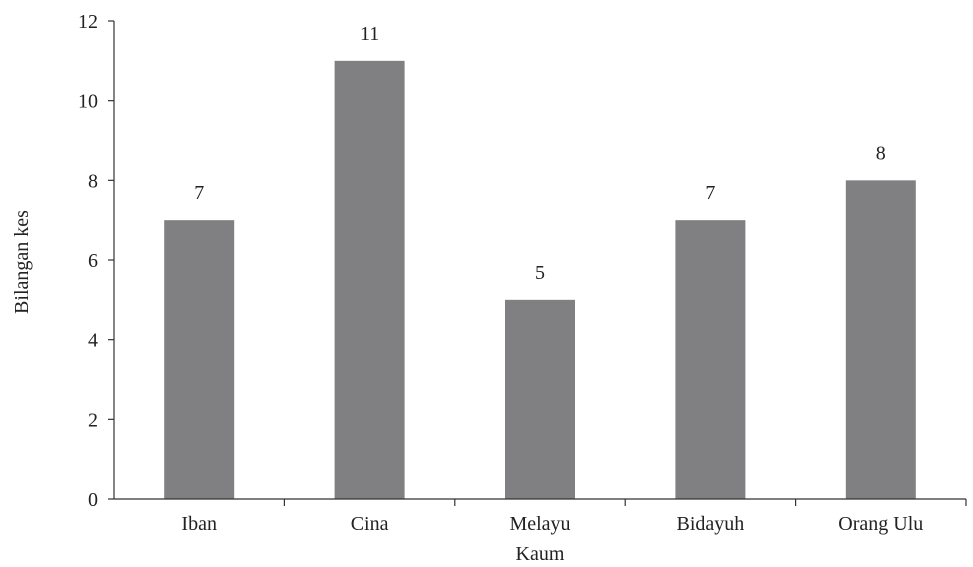  Describe the element at coordinates (370, 524) in the screenshot. I see `x-tick-label: Cina` at that location.